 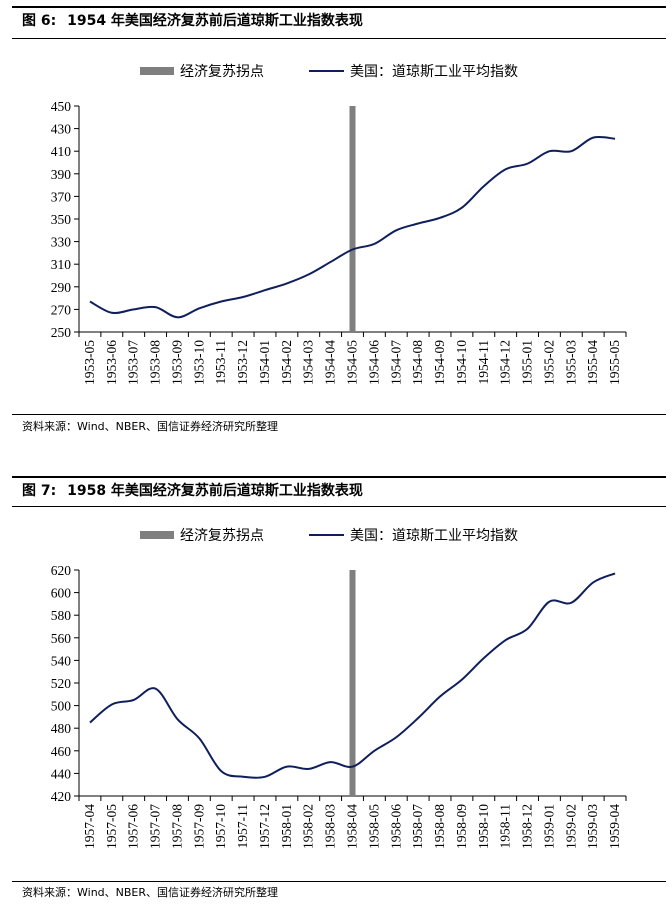 What do you see at coordinates (505, 826) in the screenshot?
I see `x-tick-label: 1958-11` at bounding box center [505, 826].